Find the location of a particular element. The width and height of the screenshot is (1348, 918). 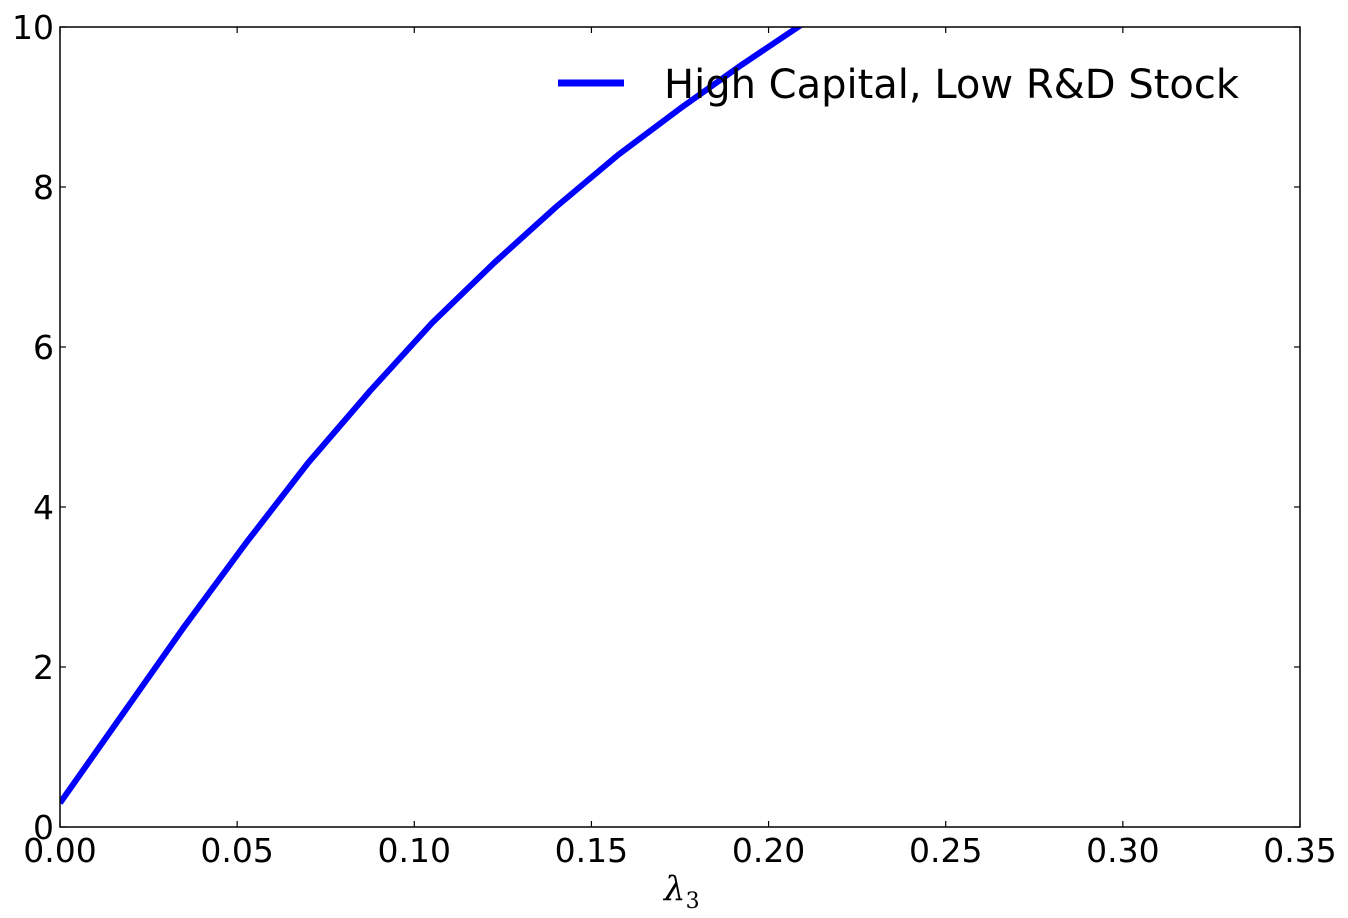

x-tick-label: 0.25 is located at coordinates (945, 850).